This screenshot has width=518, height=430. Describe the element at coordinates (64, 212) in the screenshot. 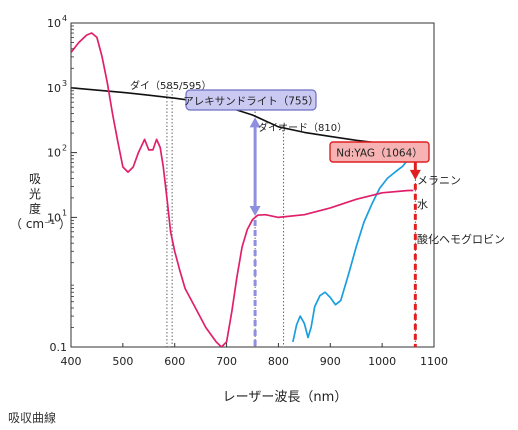

I see `y-tick-exponent: 1` at that location.